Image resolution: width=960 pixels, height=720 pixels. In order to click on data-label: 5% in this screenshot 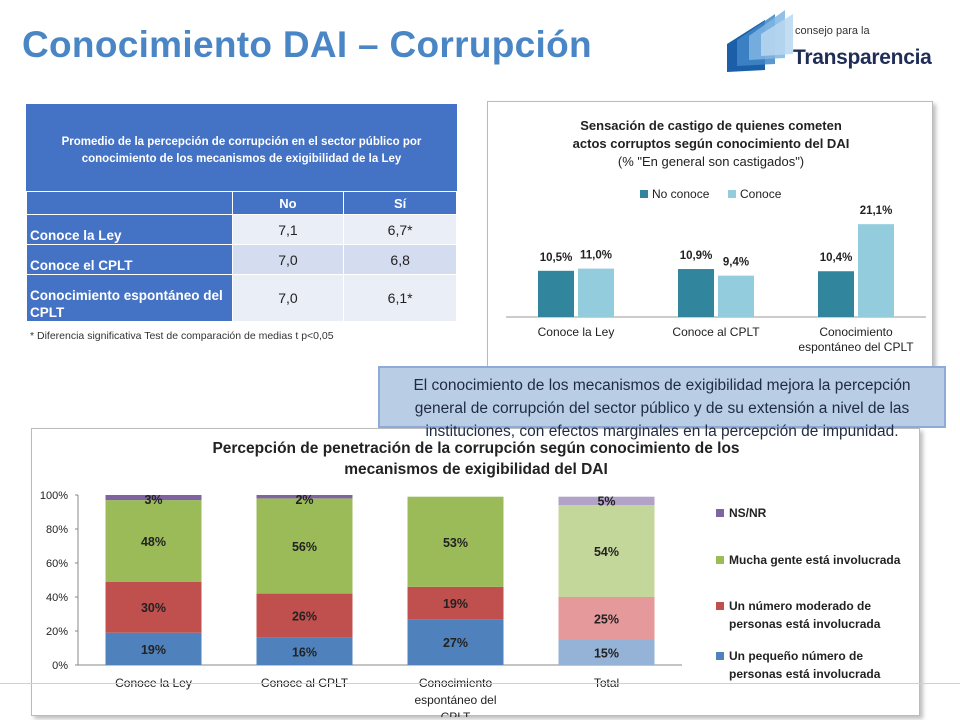, I will do `click(606, 502)`.